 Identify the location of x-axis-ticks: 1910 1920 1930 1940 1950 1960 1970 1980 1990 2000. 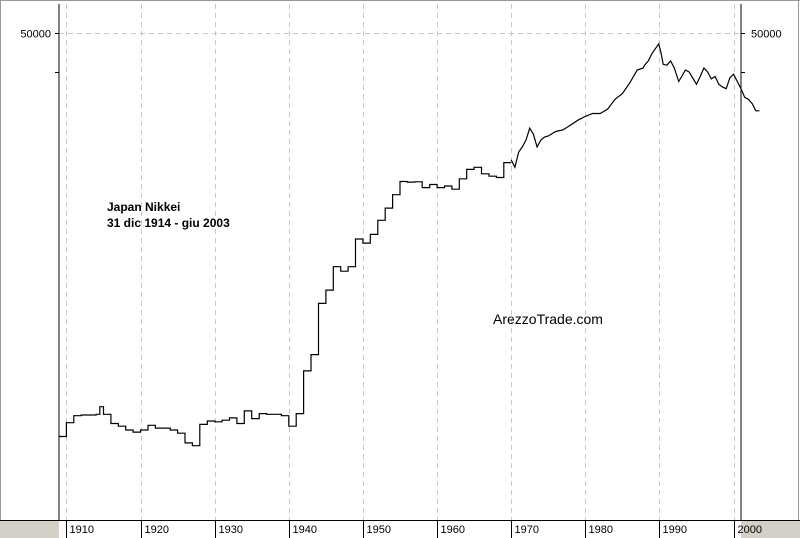
(414, 529).